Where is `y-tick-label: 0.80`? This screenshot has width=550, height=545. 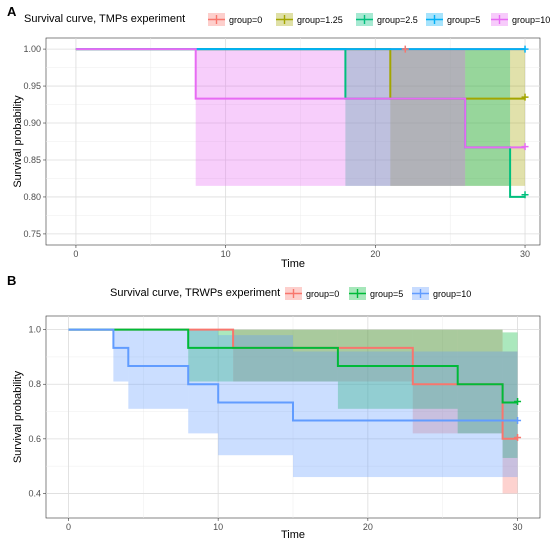 y-tick-label: 0.80 is located at coordinates (32, 197).